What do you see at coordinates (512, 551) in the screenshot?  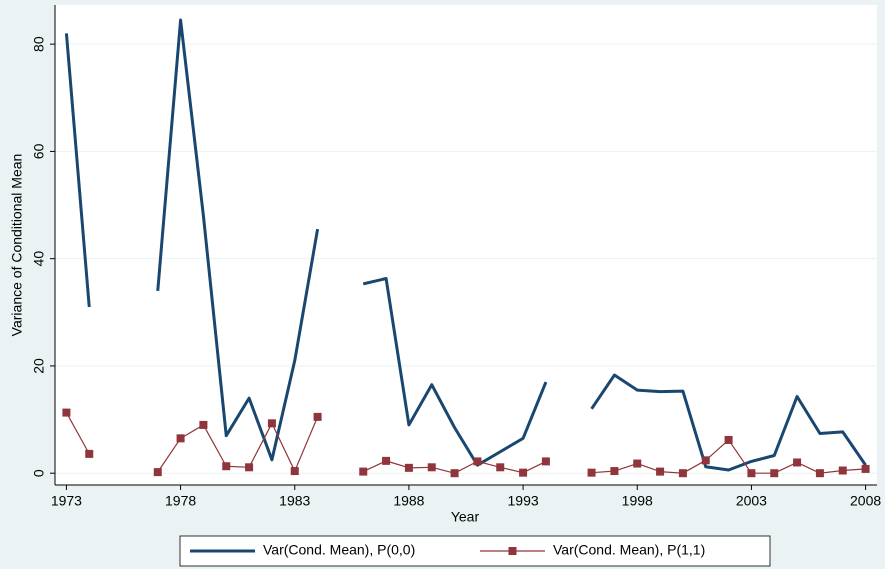 I see `legend-marker` at bounding box center [512, 551].